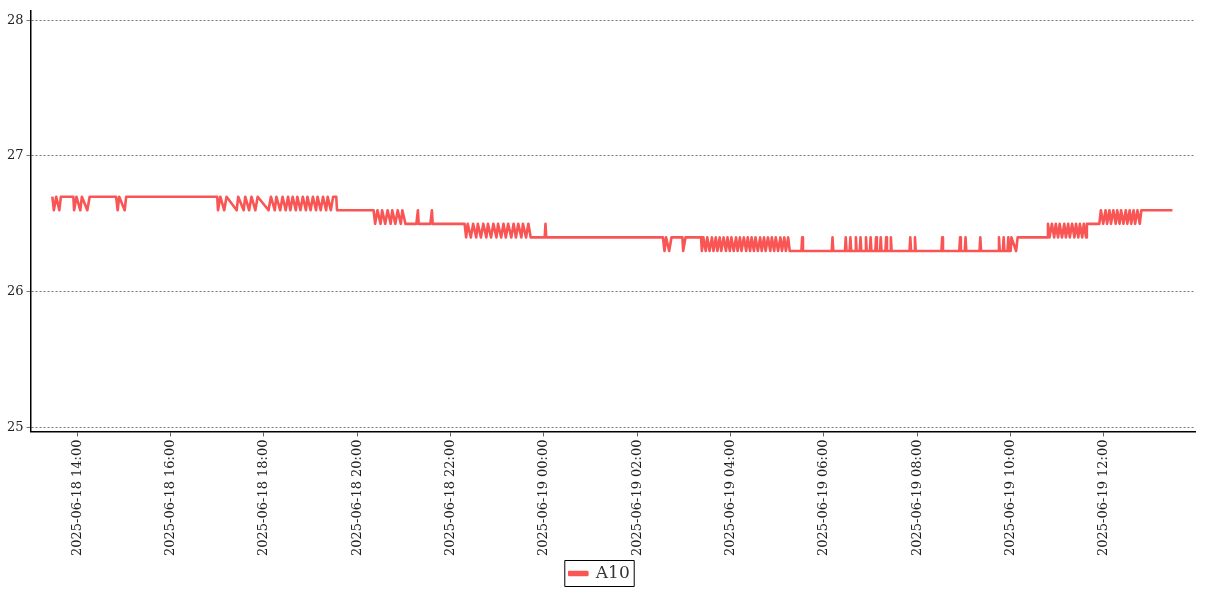  I want to click on x-tick-label: 2025-06-19 08:00, so click(916, 498).